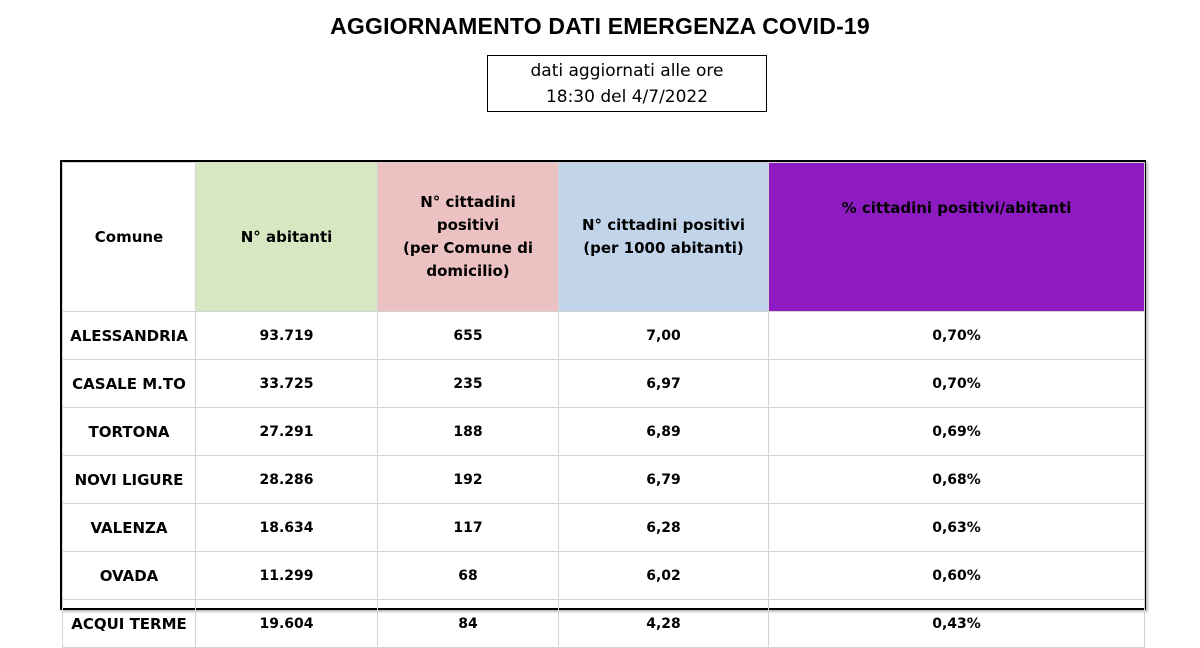  What do you see at coordinates (663, 623) in the screenshot?
I see `cell-per1000: 4,28` at bounding box center [663, 623].